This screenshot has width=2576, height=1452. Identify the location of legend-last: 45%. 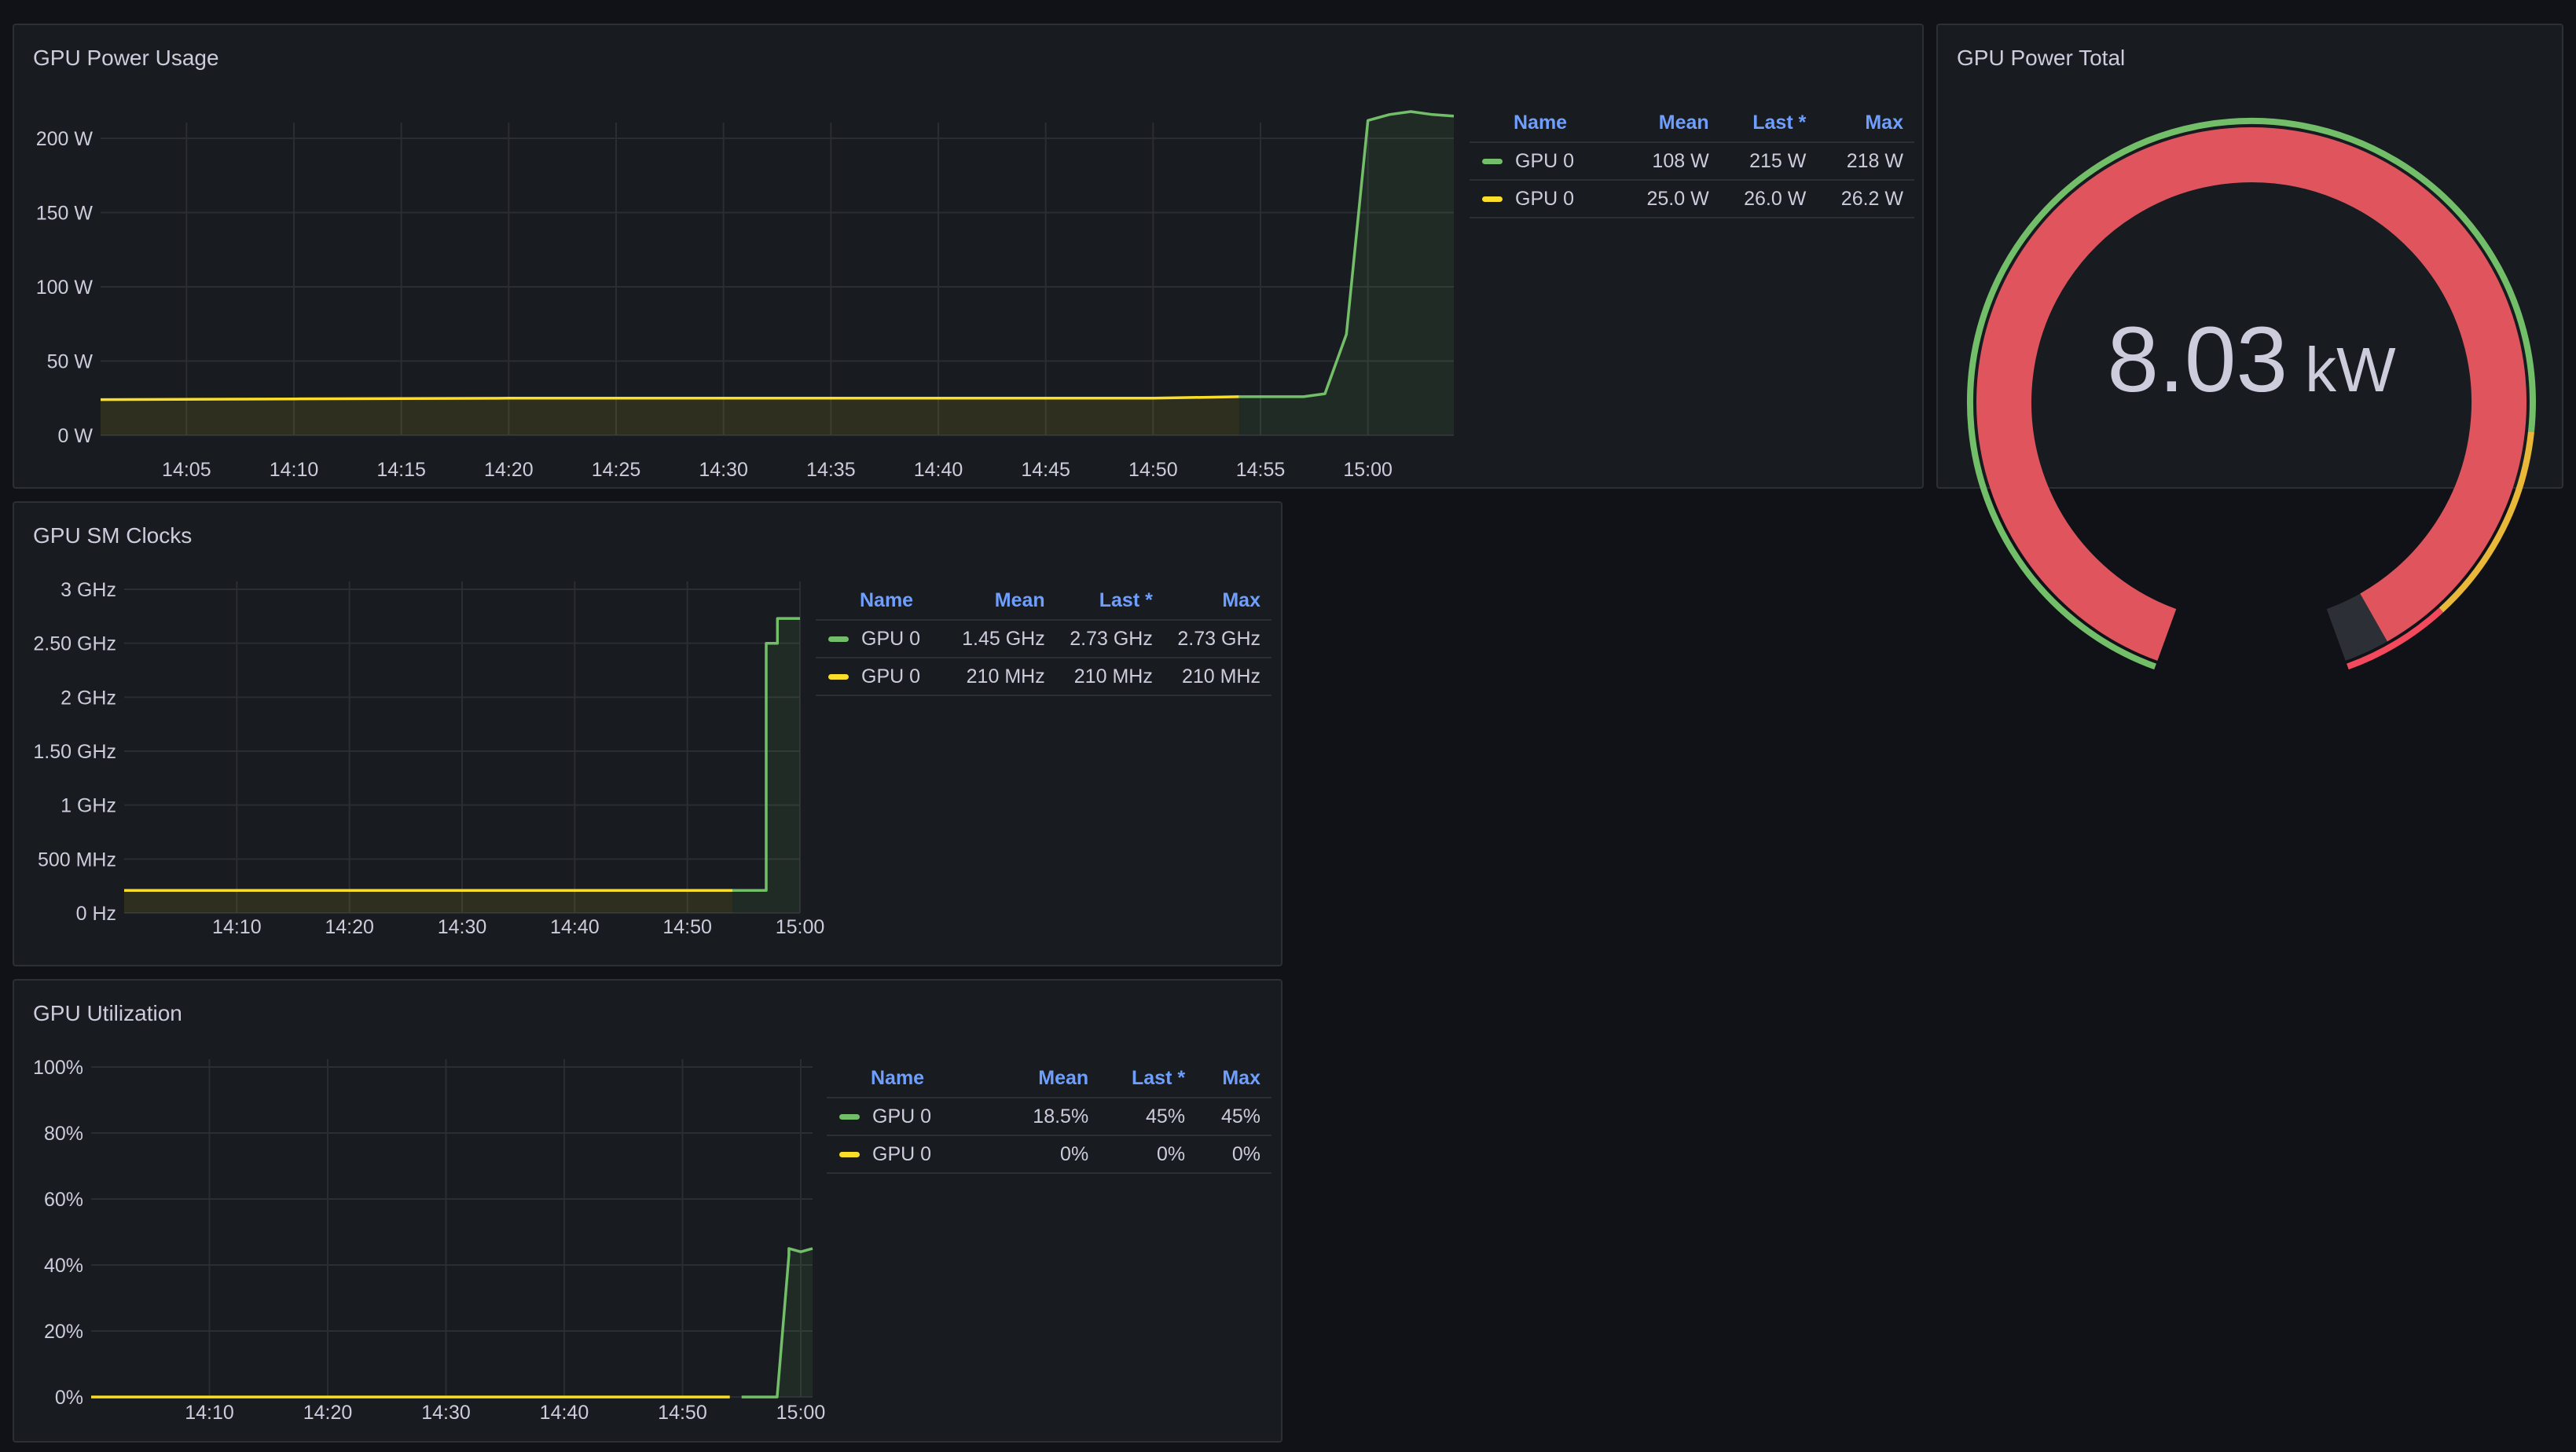
(1148, 1117).